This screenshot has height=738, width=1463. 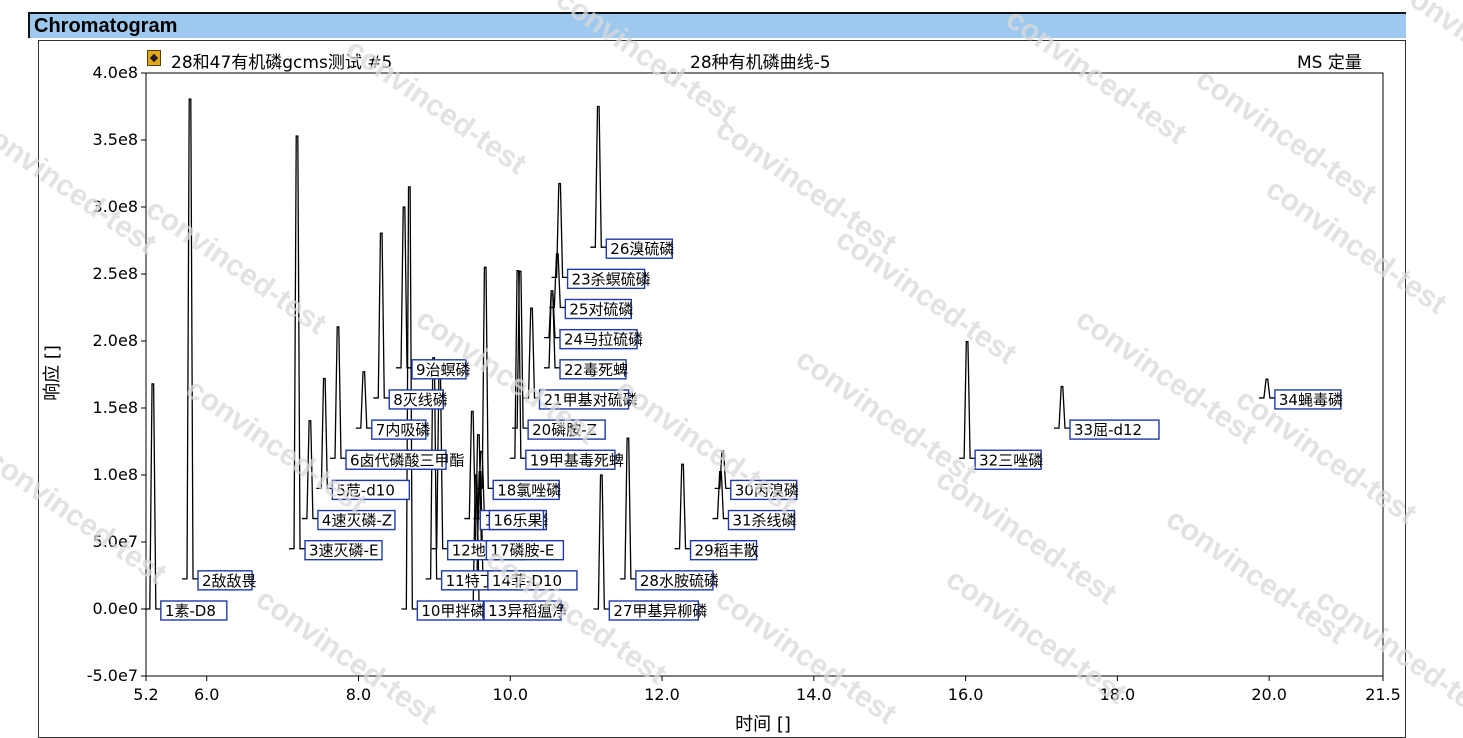 What do you see at coordinates (522, 551) in the screenshot?
I see `peak-label: 17磷胺-E` at bounding box center [522, 551].